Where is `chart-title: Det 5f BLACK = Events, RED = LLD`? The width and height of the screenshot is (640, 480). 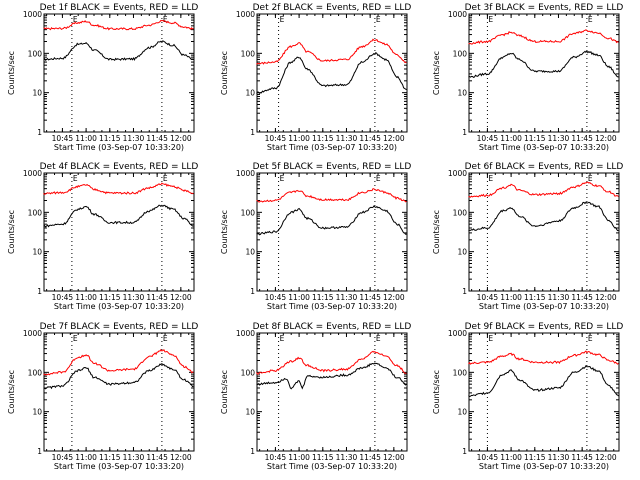 chart-title: Det 5f BLACK = Events, RED = LLD is located at coordinates (332, 167).